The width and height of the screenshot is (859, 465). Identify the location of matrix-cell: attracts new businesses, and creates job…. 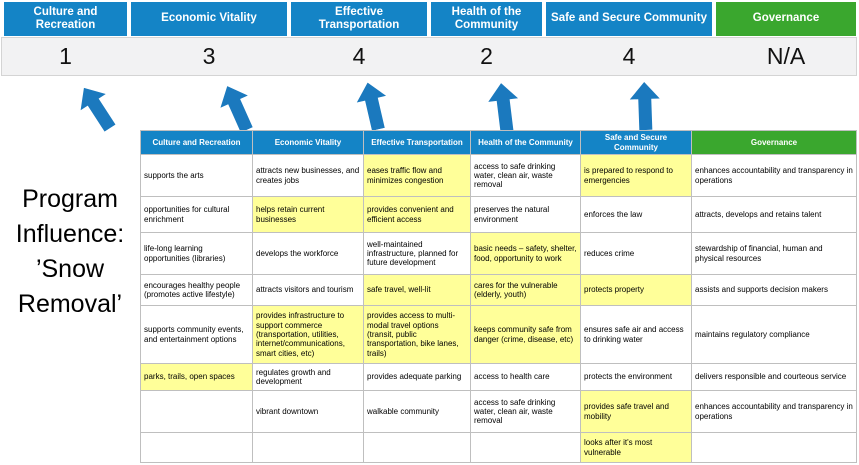
(308, 176).